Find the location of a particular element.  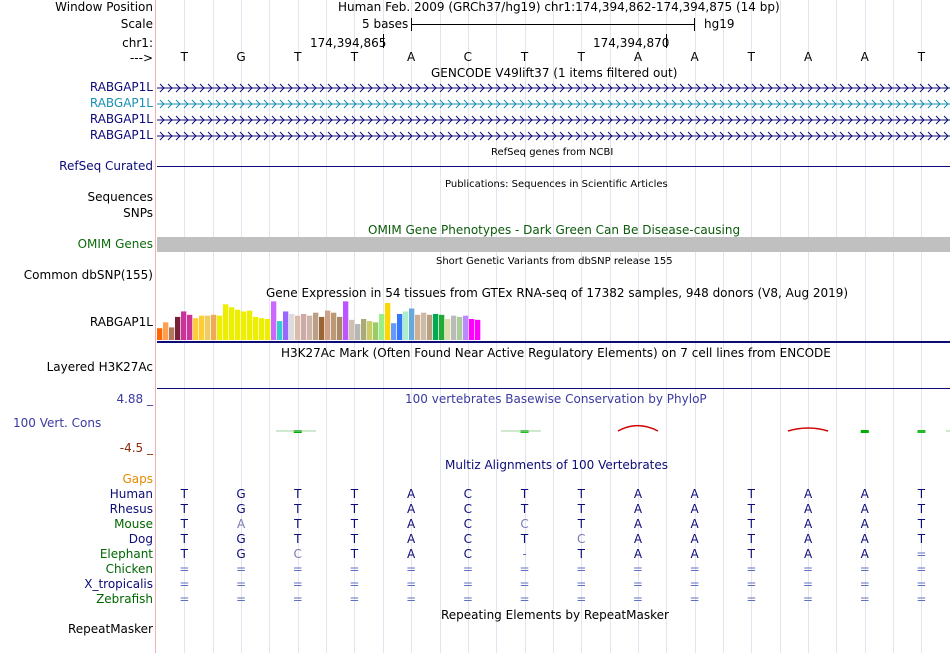

refseq-label: RefSeq Curated is located at coordinates (106, 166).